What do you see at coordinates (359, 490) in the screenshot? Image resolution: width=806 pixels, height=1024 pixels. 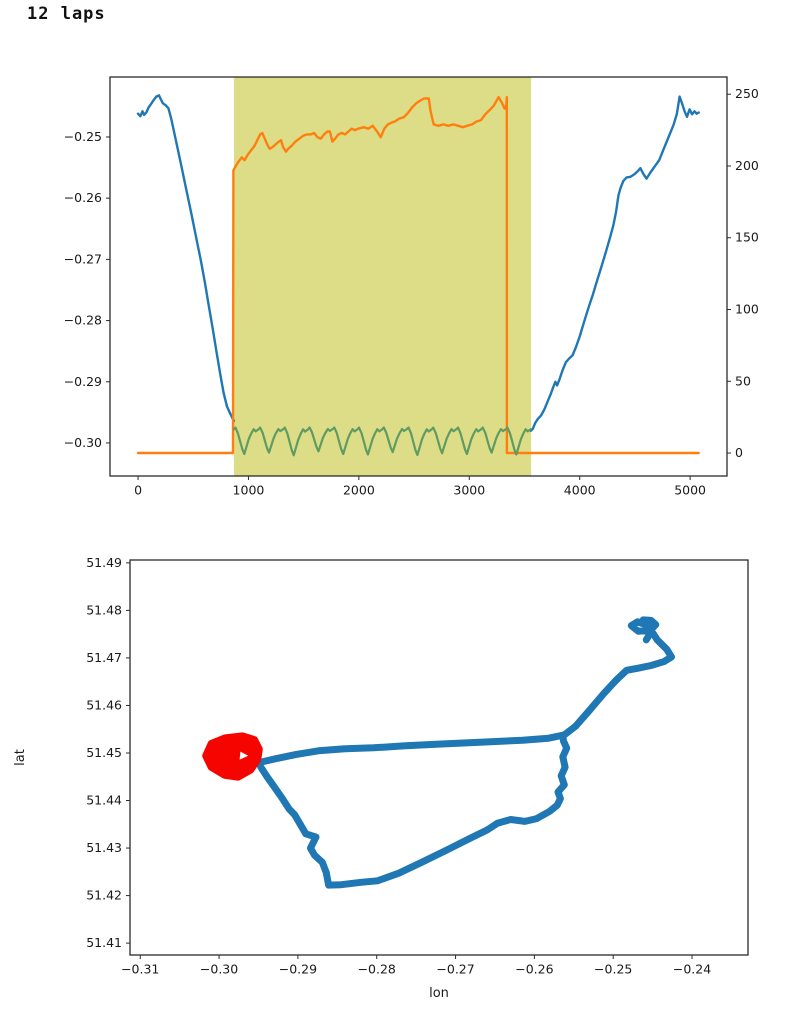 I see `x-tick-label: 2000` at bounding box center [359, 490].